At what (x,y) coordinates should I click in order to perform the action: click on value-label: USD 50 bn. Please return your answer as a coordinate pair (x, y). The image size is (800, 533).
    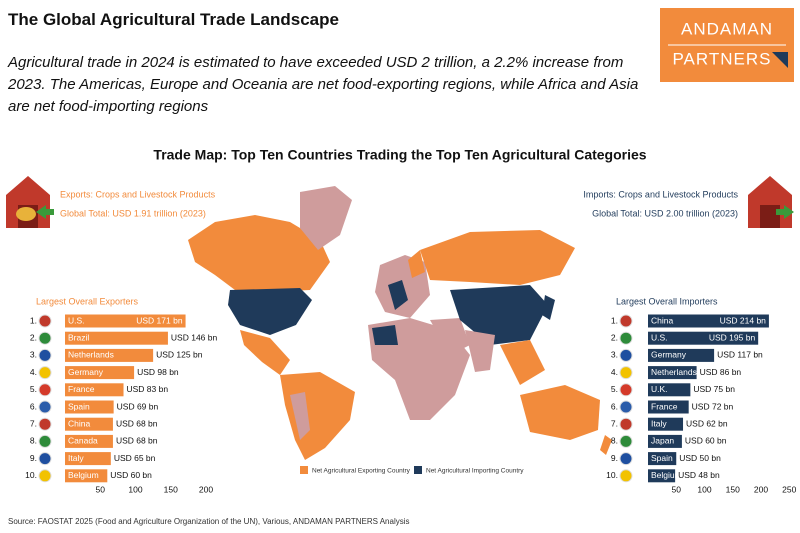
    Looking at the image, I should click on (700, 458).